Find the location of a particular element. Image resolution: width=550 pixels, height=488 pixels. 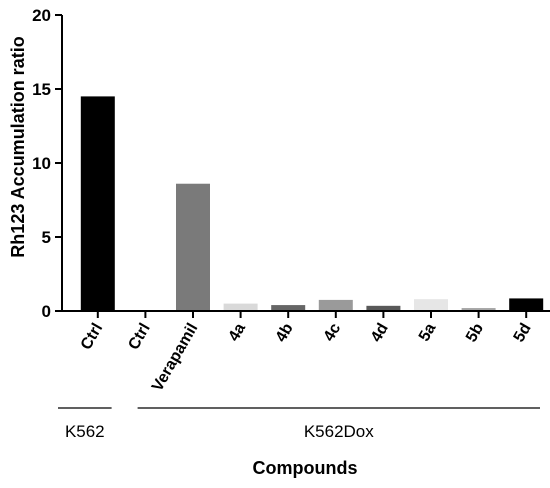

x-tick-label: 5b is located at coordinates (475, 332).